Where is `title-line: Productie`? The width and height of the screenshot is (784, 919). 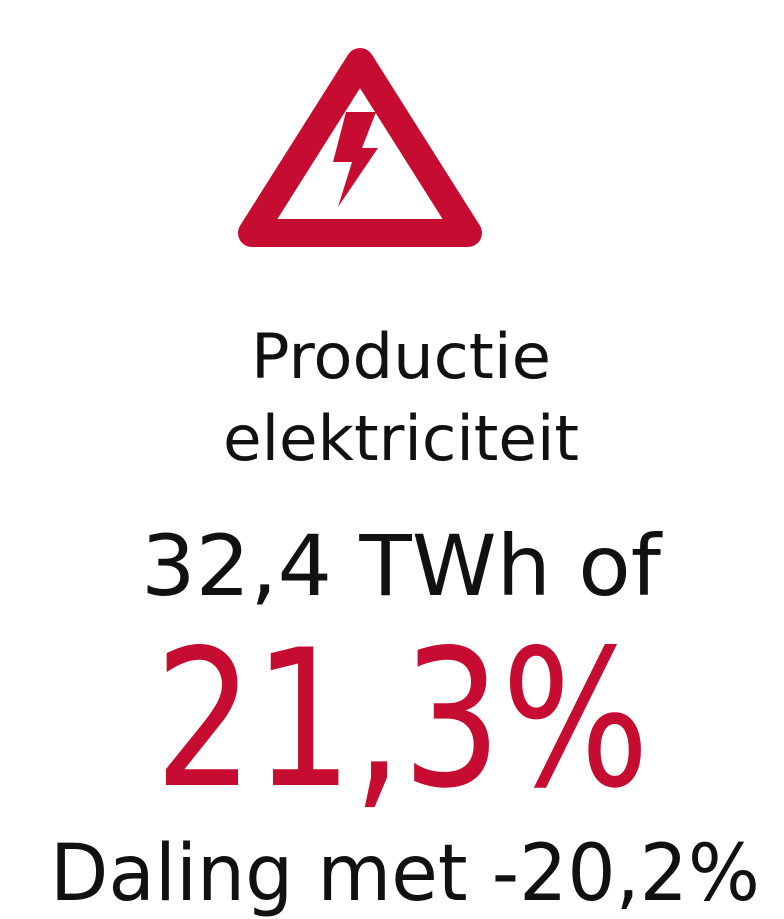
title-line: Productie is located at coordinates (401, 356).